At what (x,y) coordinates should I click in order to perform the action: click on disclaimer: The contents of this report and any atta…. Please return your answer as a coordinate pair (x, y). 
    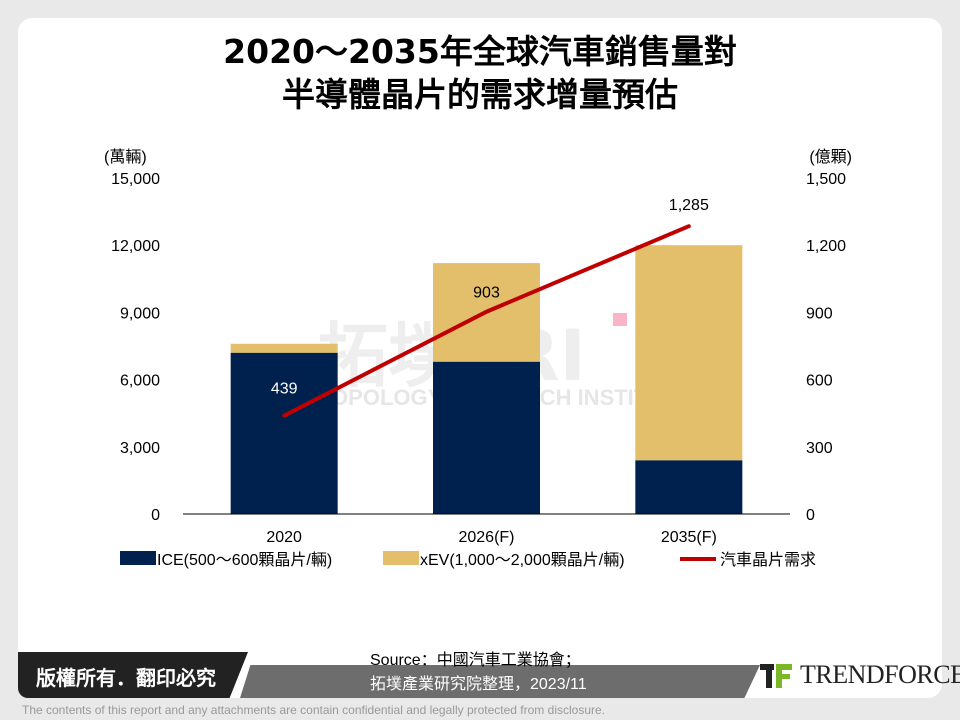
    Looking at the image, I should click on (313, 710).